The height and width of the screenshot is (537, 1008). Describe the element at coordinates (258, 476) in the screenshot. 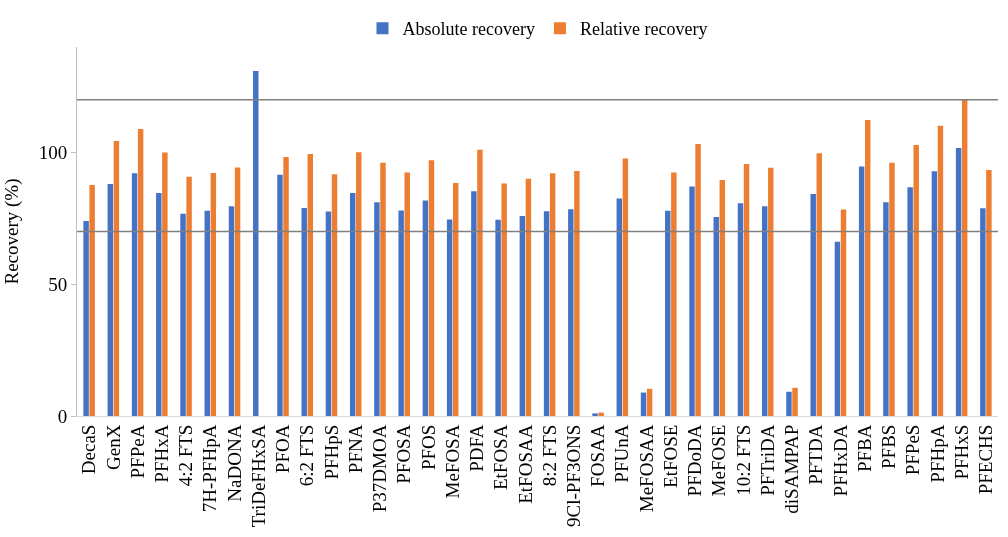

I see `x-tick-label: TriDeFHxSA` at that location.